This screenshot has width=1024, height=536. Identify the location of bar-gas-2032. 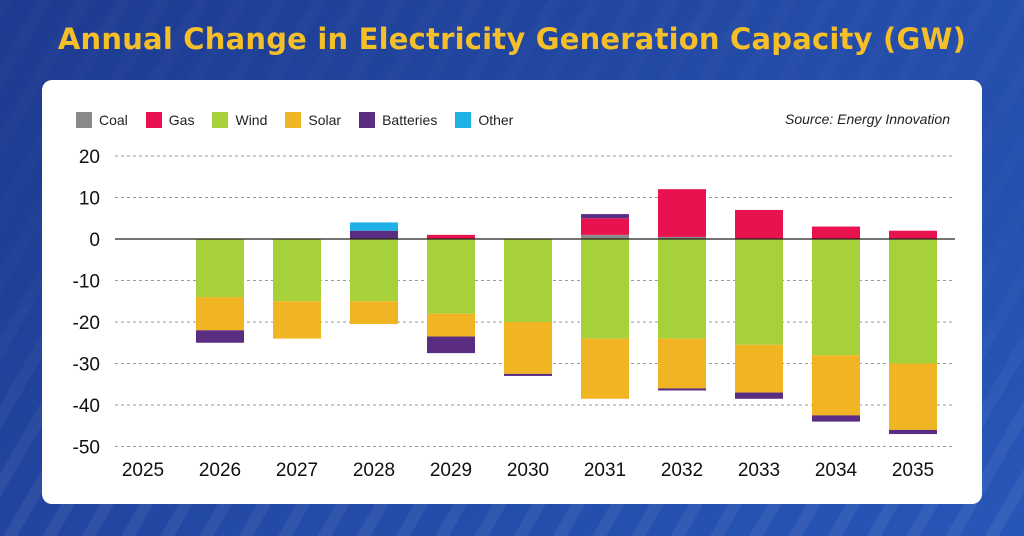
(682, 213).